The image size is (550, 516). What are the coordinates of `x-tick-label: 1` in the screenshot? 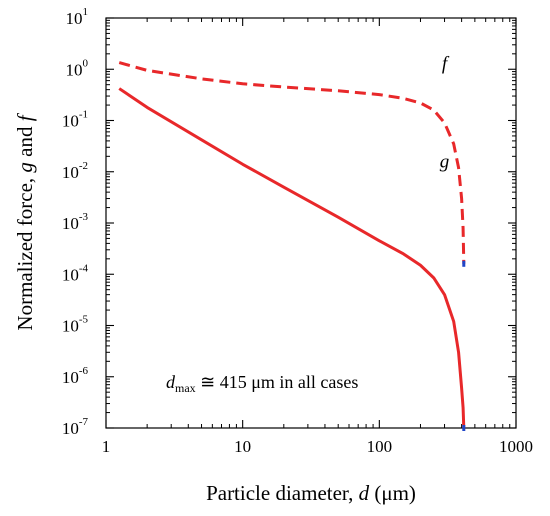 It's located at (106, 446).